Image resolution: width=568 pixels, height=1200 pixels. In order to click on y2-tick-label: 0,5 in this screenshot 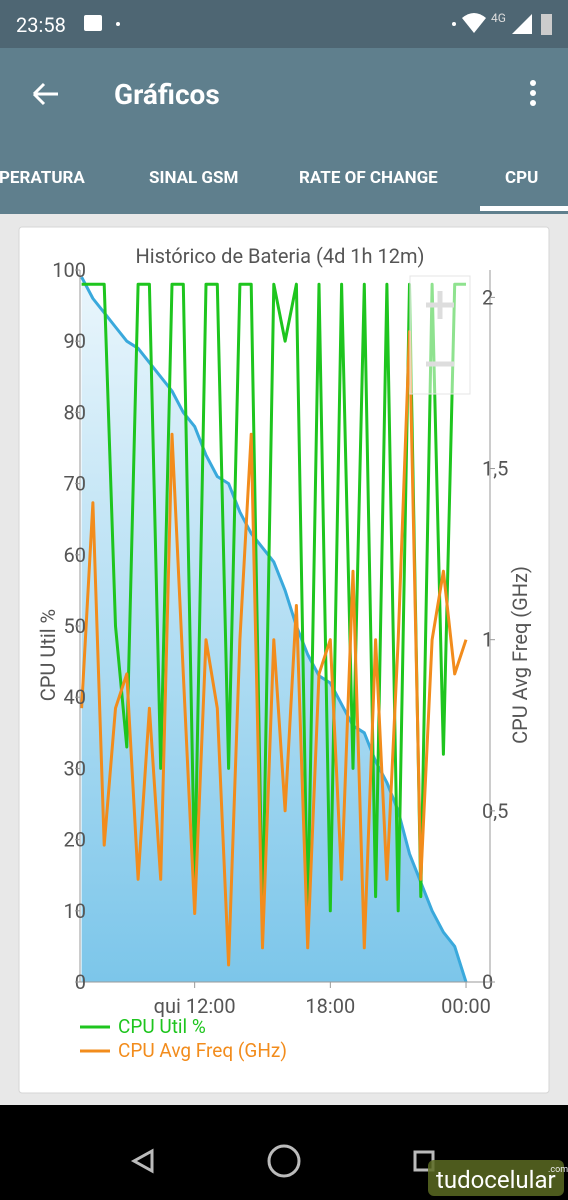, I will do `click(495, 811)`.